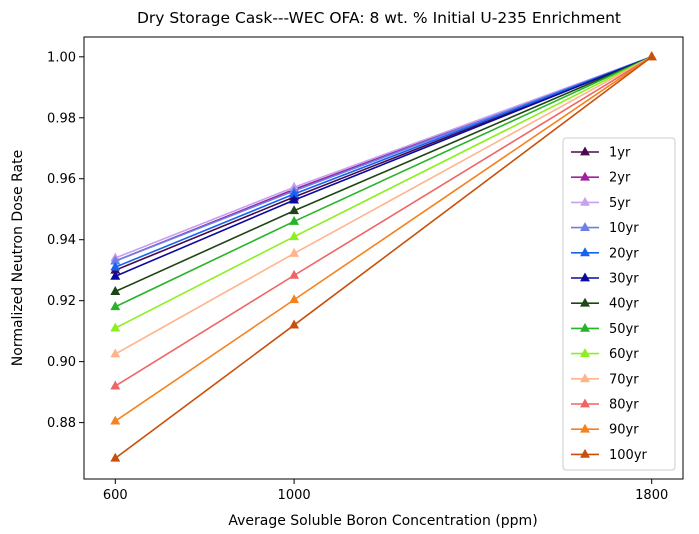  Describe the element at coordinates (61, 118) in the screenshot. I see `y-tick-label: 0.98` at that location.